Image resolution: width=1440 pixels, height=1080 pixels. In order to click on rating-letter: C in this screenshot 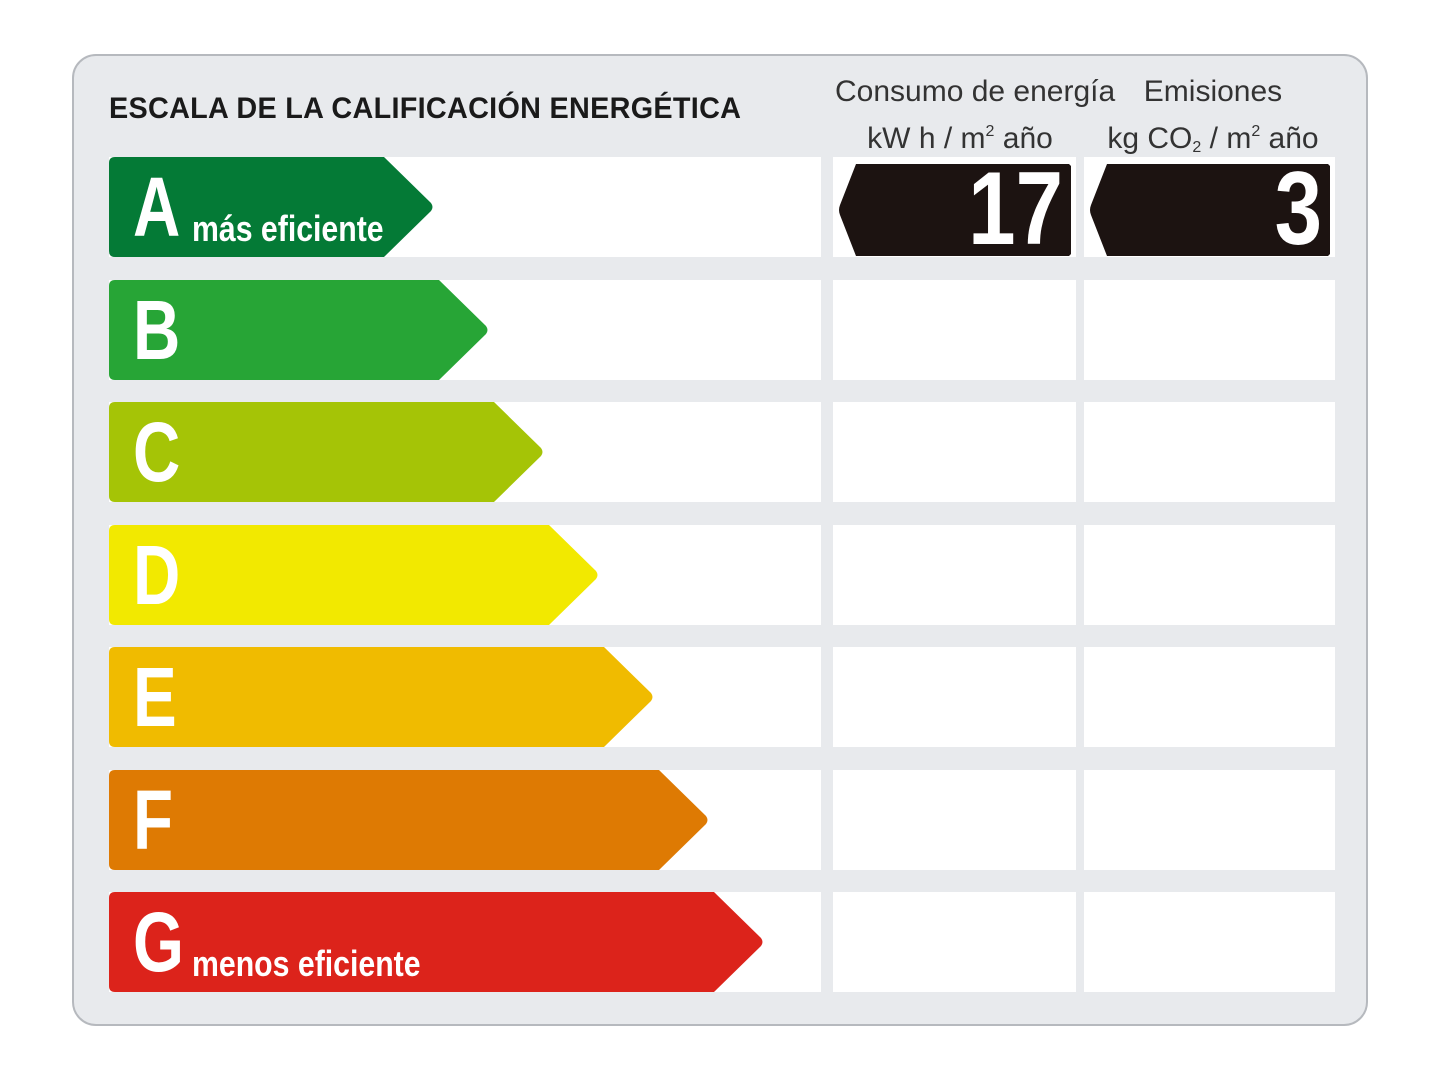, I will do `click(157, 452)`.